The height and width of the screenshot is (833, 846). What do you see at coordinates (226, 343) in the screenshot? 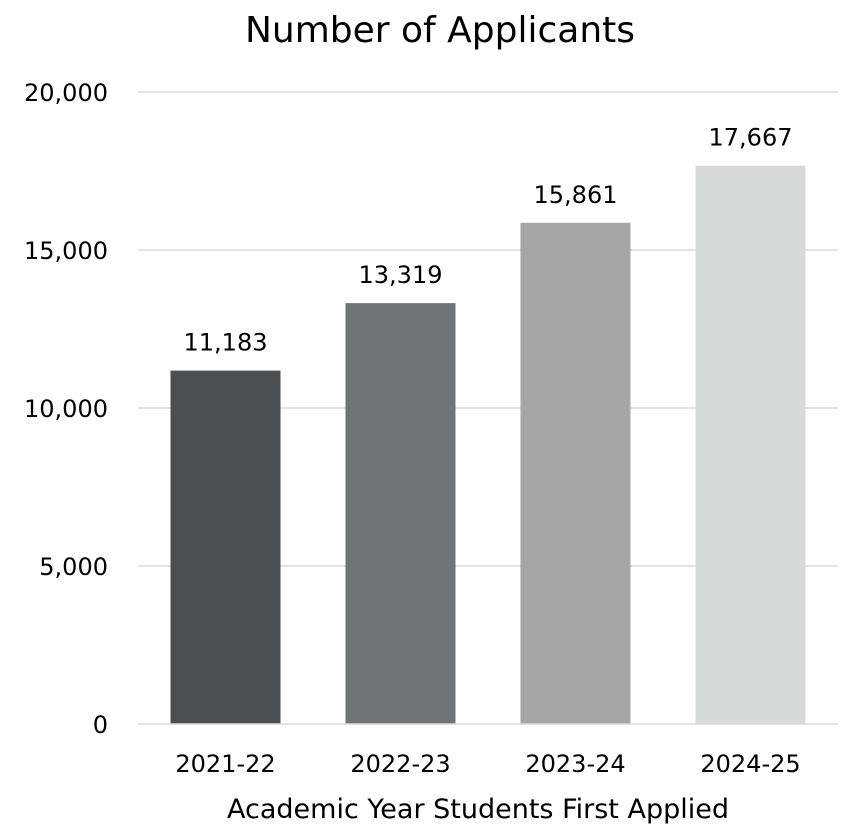
I see `data-label: 11,183` at bounding box center [226, 343].